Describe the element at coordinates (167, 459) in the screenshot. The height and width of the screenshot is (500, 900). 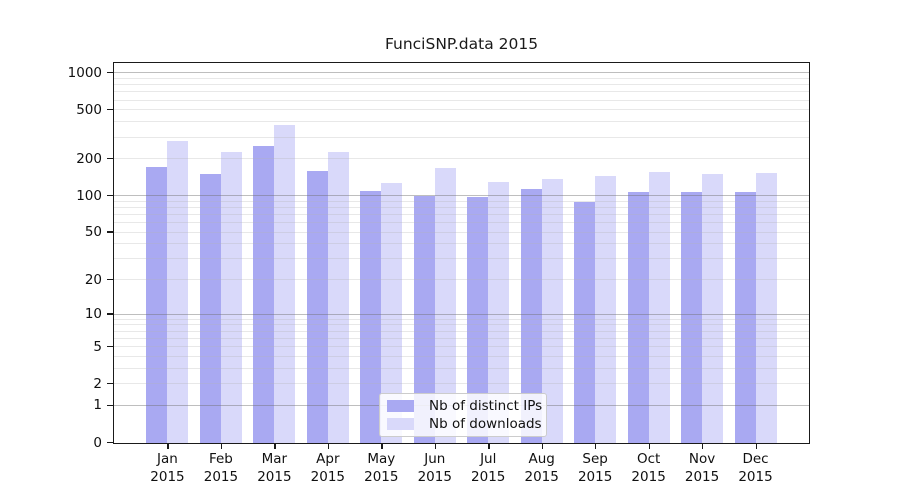
I see `x-tick-month: Jan` at that location.